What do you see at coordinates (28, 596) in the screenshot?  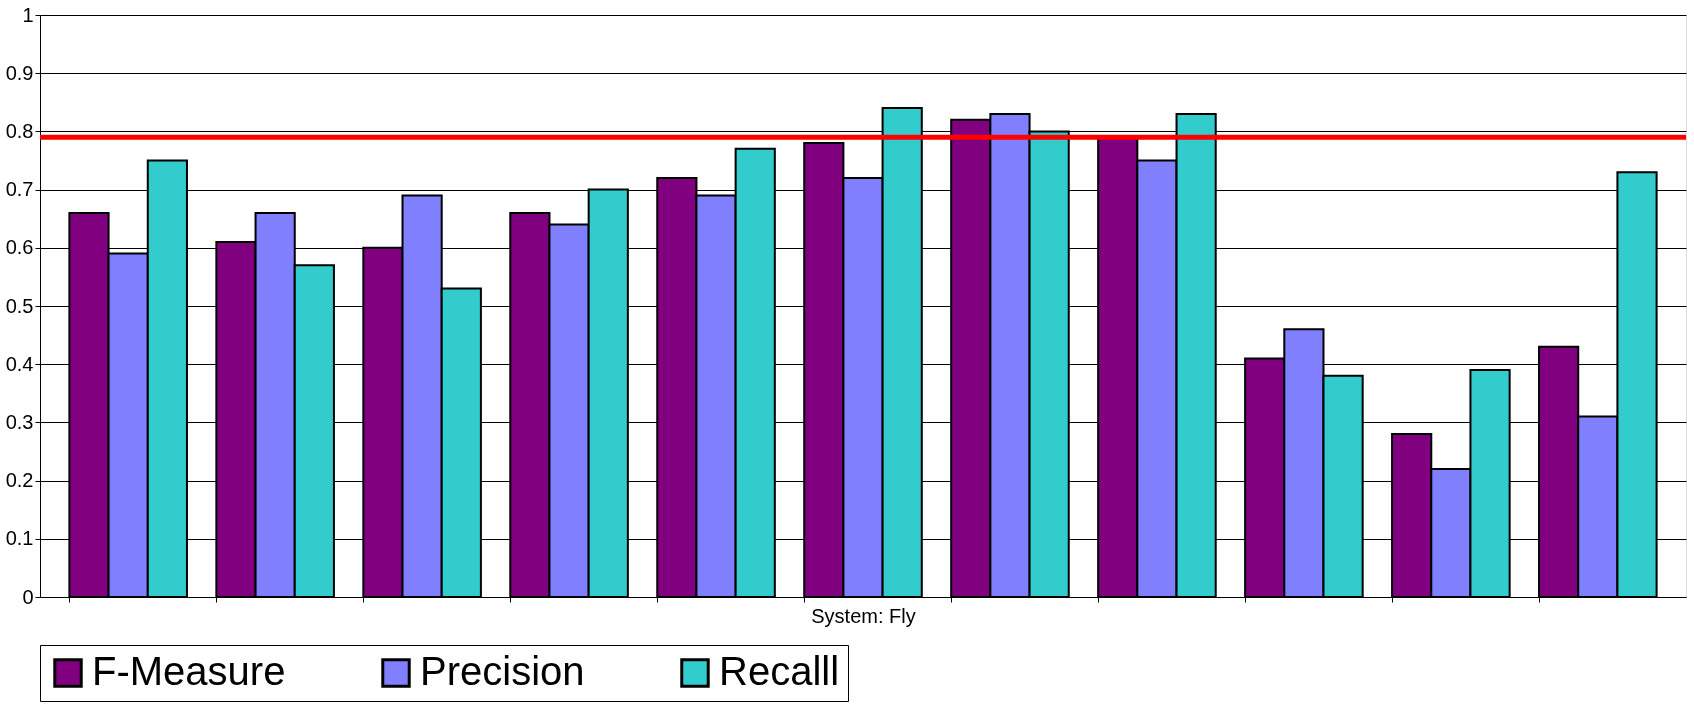 I see `y-tick-label: 0` at bounding box center [28, 596].